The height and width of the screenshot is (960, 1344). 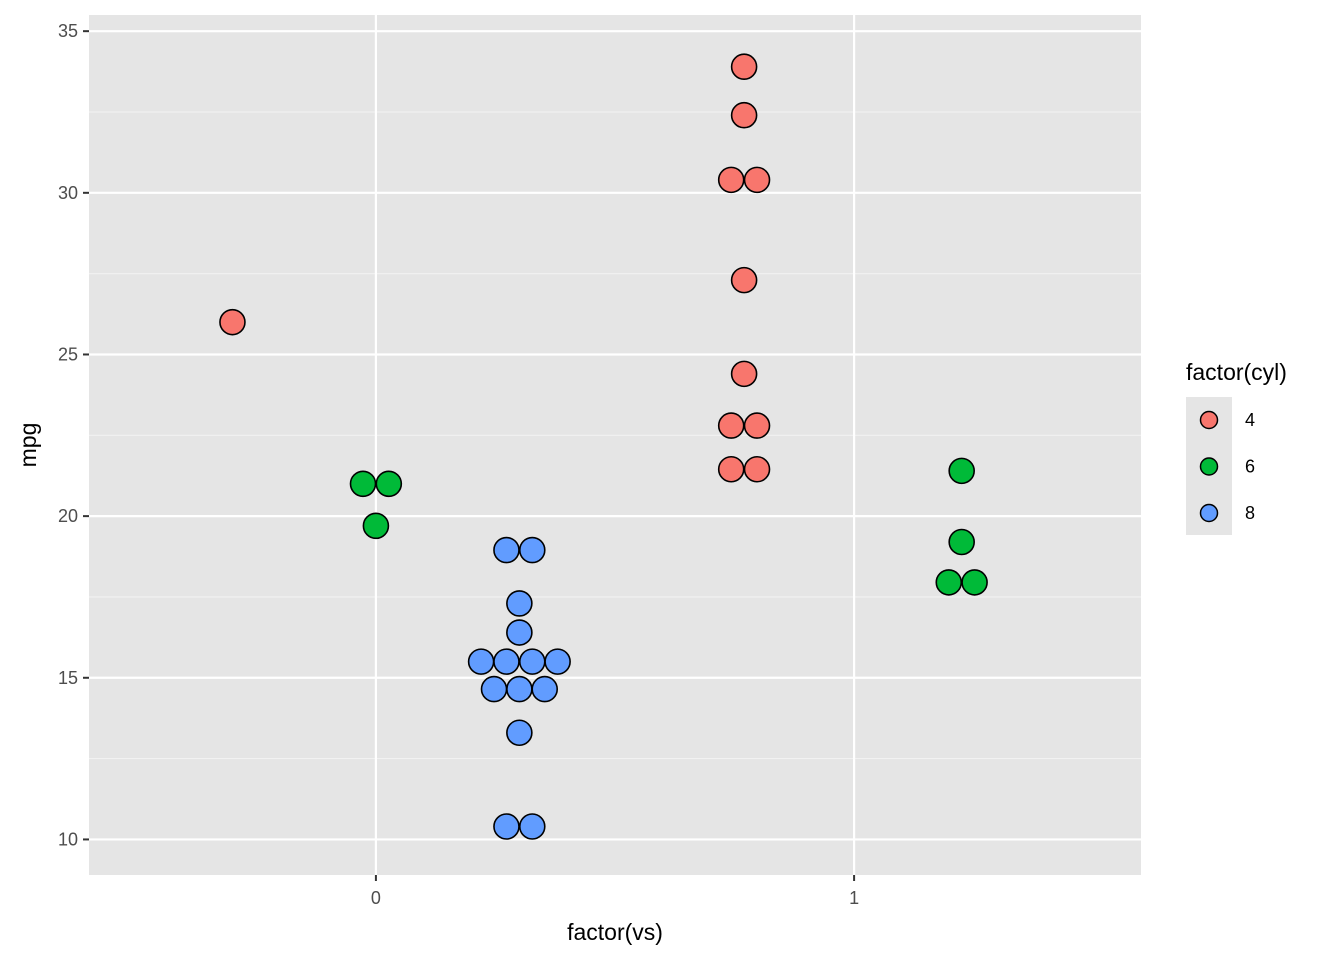 What do you see at coordinates (68, 839) in the screenshot?
I see `y-tick-label: 10` at bounding box center [68, 839].